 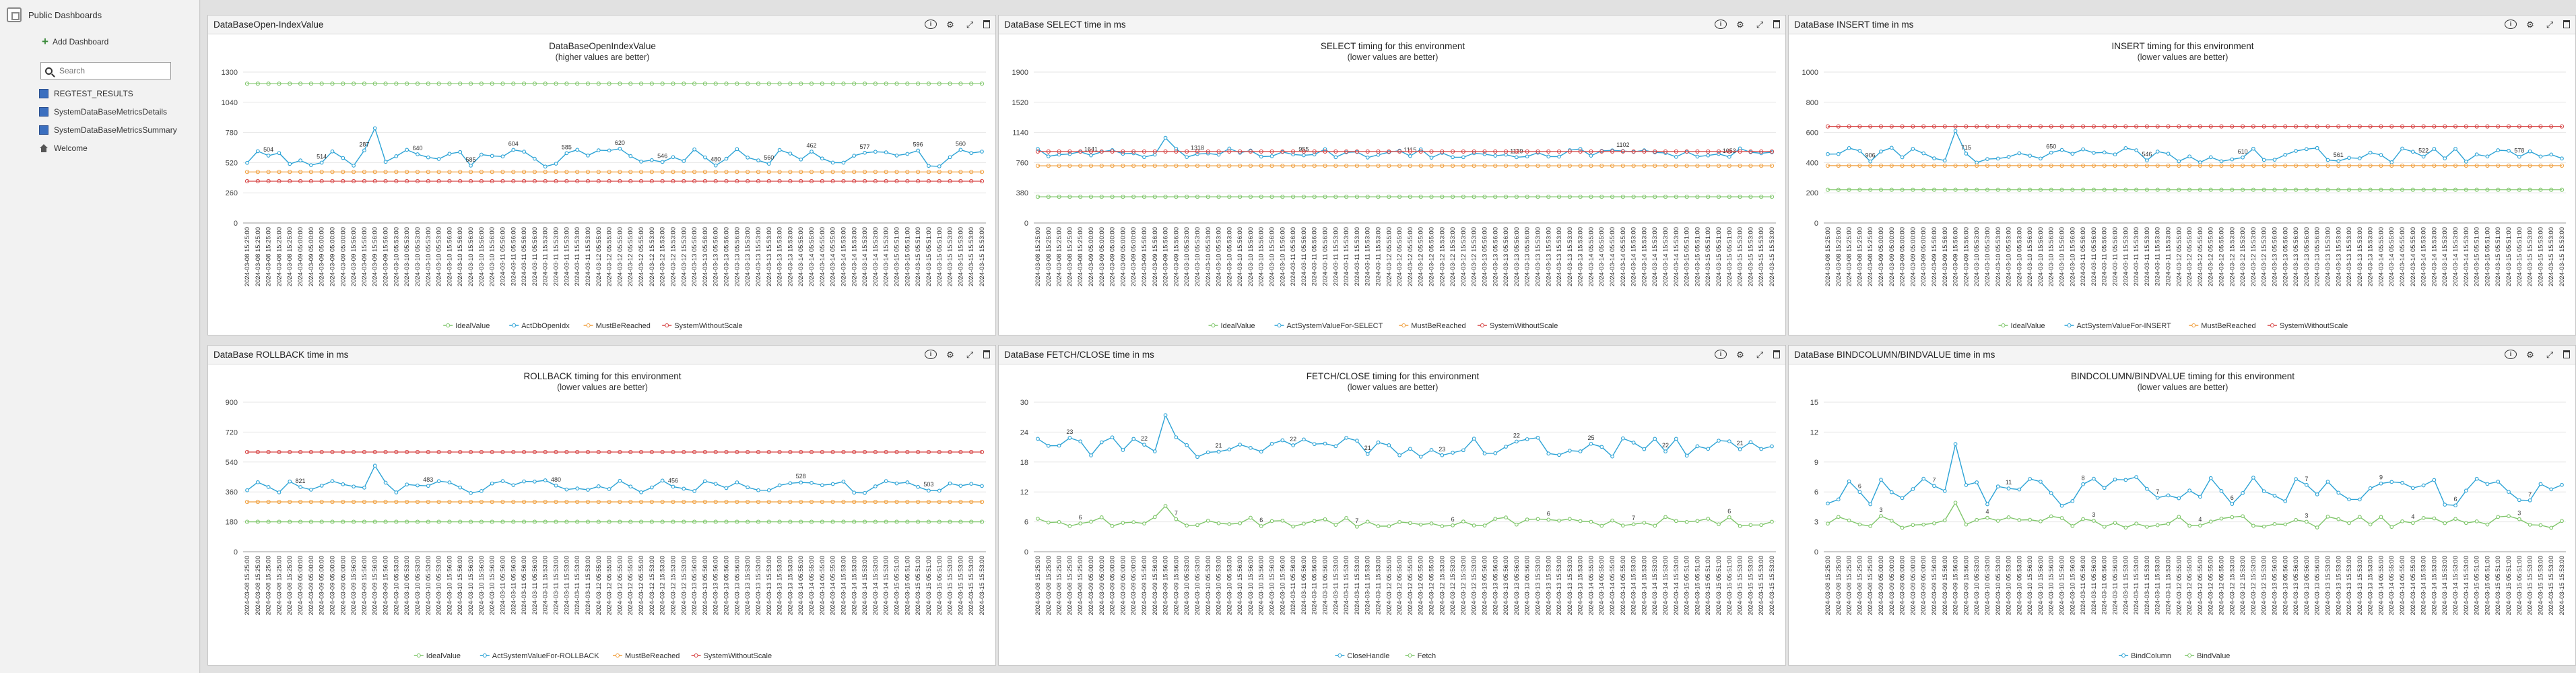 I want to click on sidebar-item-regtest-results: REGTEST_RESULTS, so click(x=108, y=93).